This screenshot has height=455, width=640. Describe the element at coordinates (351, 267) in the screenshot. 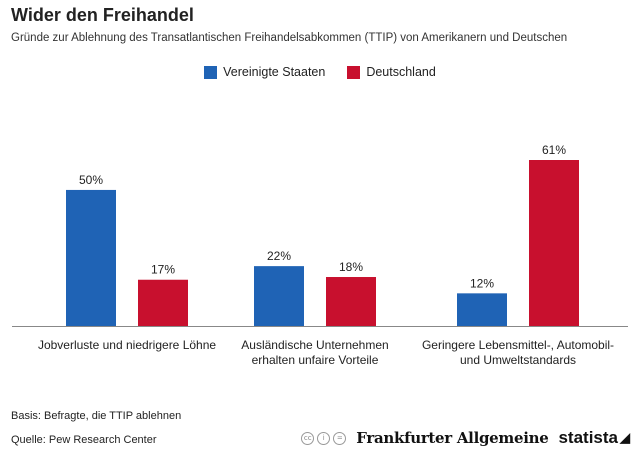

I see `data-label-de-1: 18%` at that location.